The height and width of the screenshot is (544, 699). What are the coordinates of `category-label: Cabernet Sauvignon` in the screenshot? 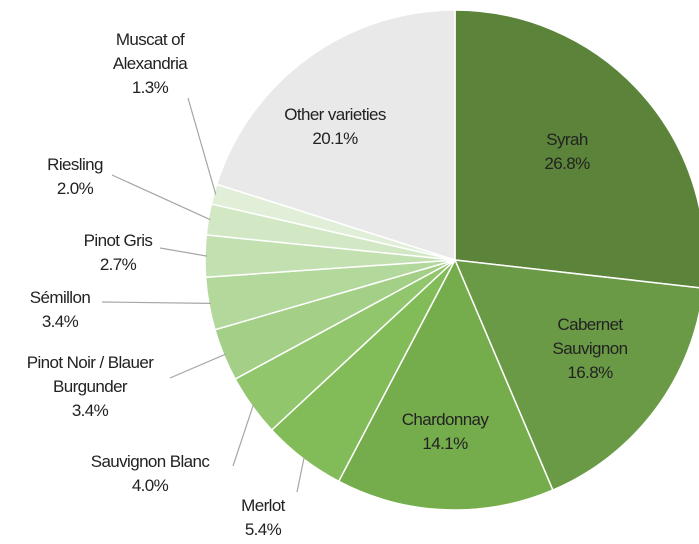 It's located at (590, 336).